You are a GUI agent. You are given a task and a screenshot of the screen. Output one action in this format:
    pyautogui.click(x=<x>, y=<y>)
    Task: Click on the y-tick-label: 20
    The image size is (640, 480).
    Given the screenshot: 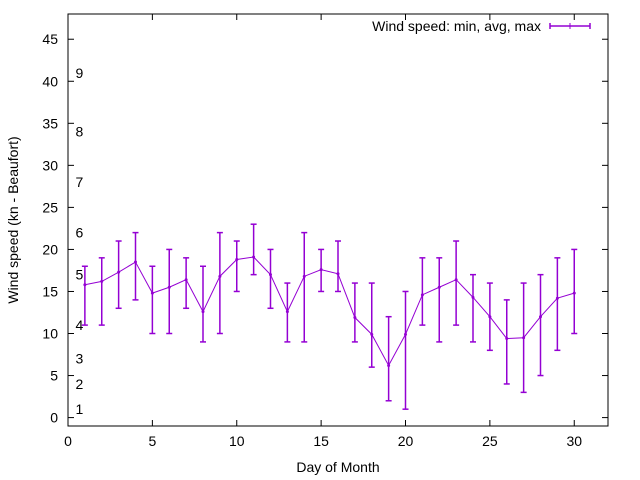 What is the action you would take?
    pyautogui.click(x=50, y=249)
    